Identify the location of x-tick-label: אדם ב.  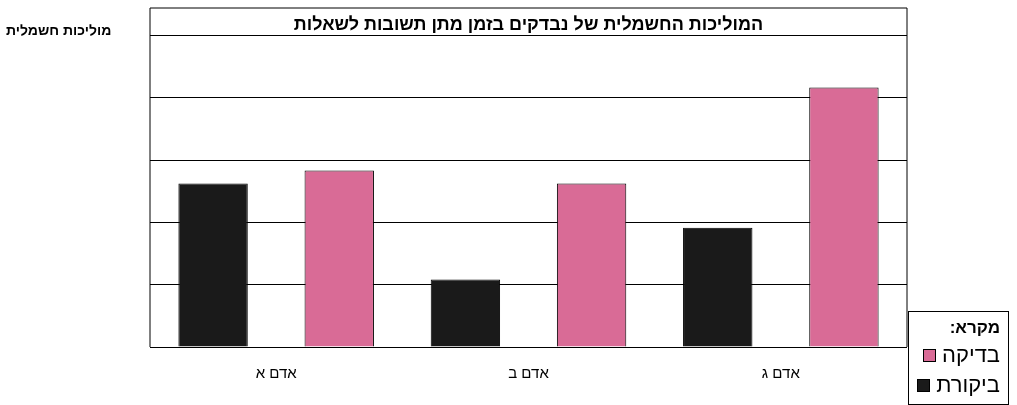
(529, 373).